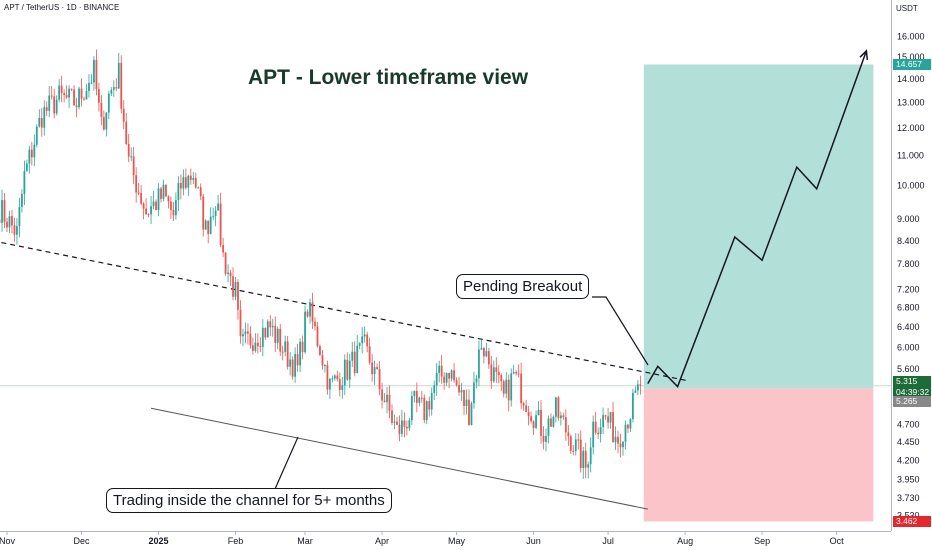 The width and height of the screenshot is (932, 550). I want to click on y-tick-label: 11.000, so click(910, 155).